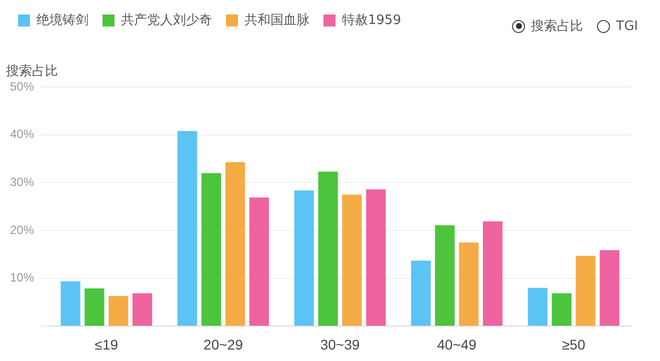 Image resolution: width=660 pixels, height=361 pixels. I want to click on legend-label: 共产党人刘少奇, so click(166, 20).